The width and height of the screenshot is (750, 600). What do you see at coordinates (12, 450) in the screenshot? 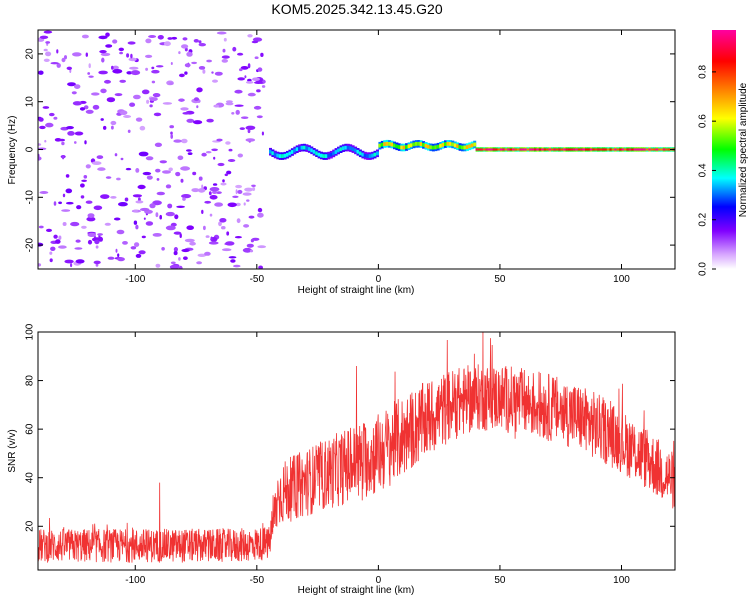
I see `snr-y-axis-label: SNR (v/v)` at bounding box center [12, 450].